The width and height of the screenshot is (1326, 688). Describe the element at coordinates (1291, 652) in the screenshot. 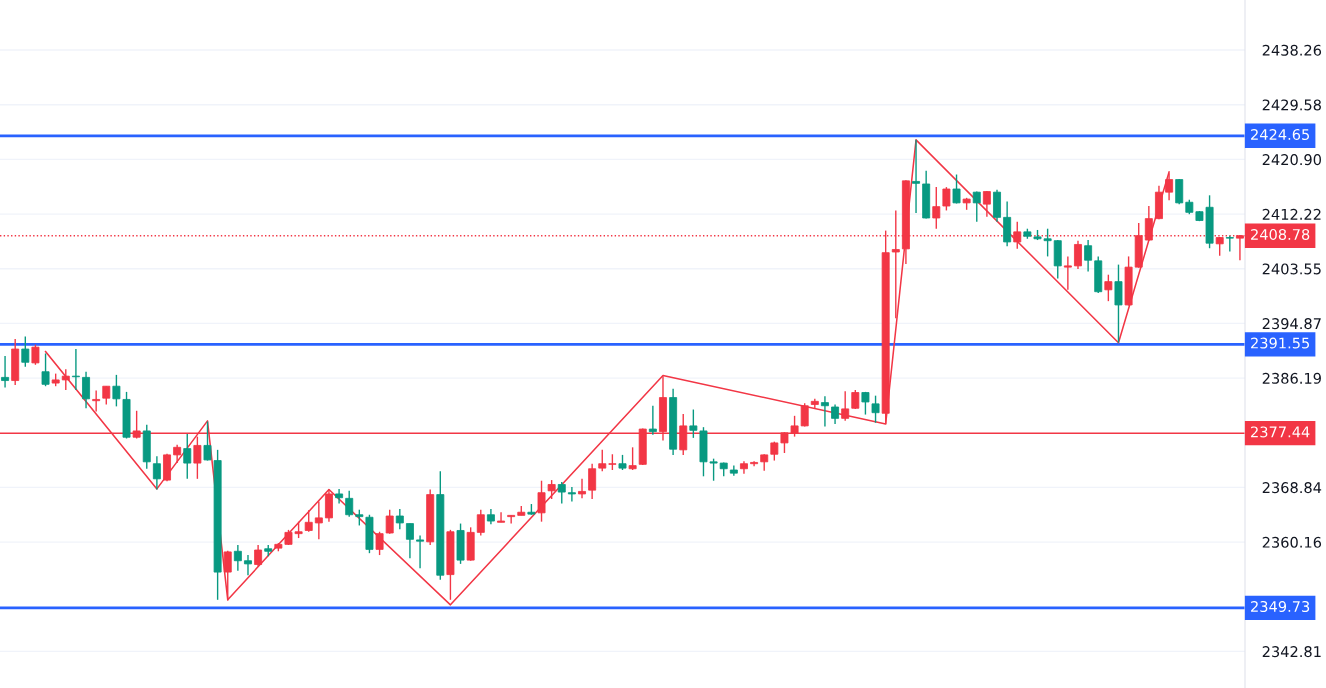

I see `y-tick-label: 2342.81` at that location.